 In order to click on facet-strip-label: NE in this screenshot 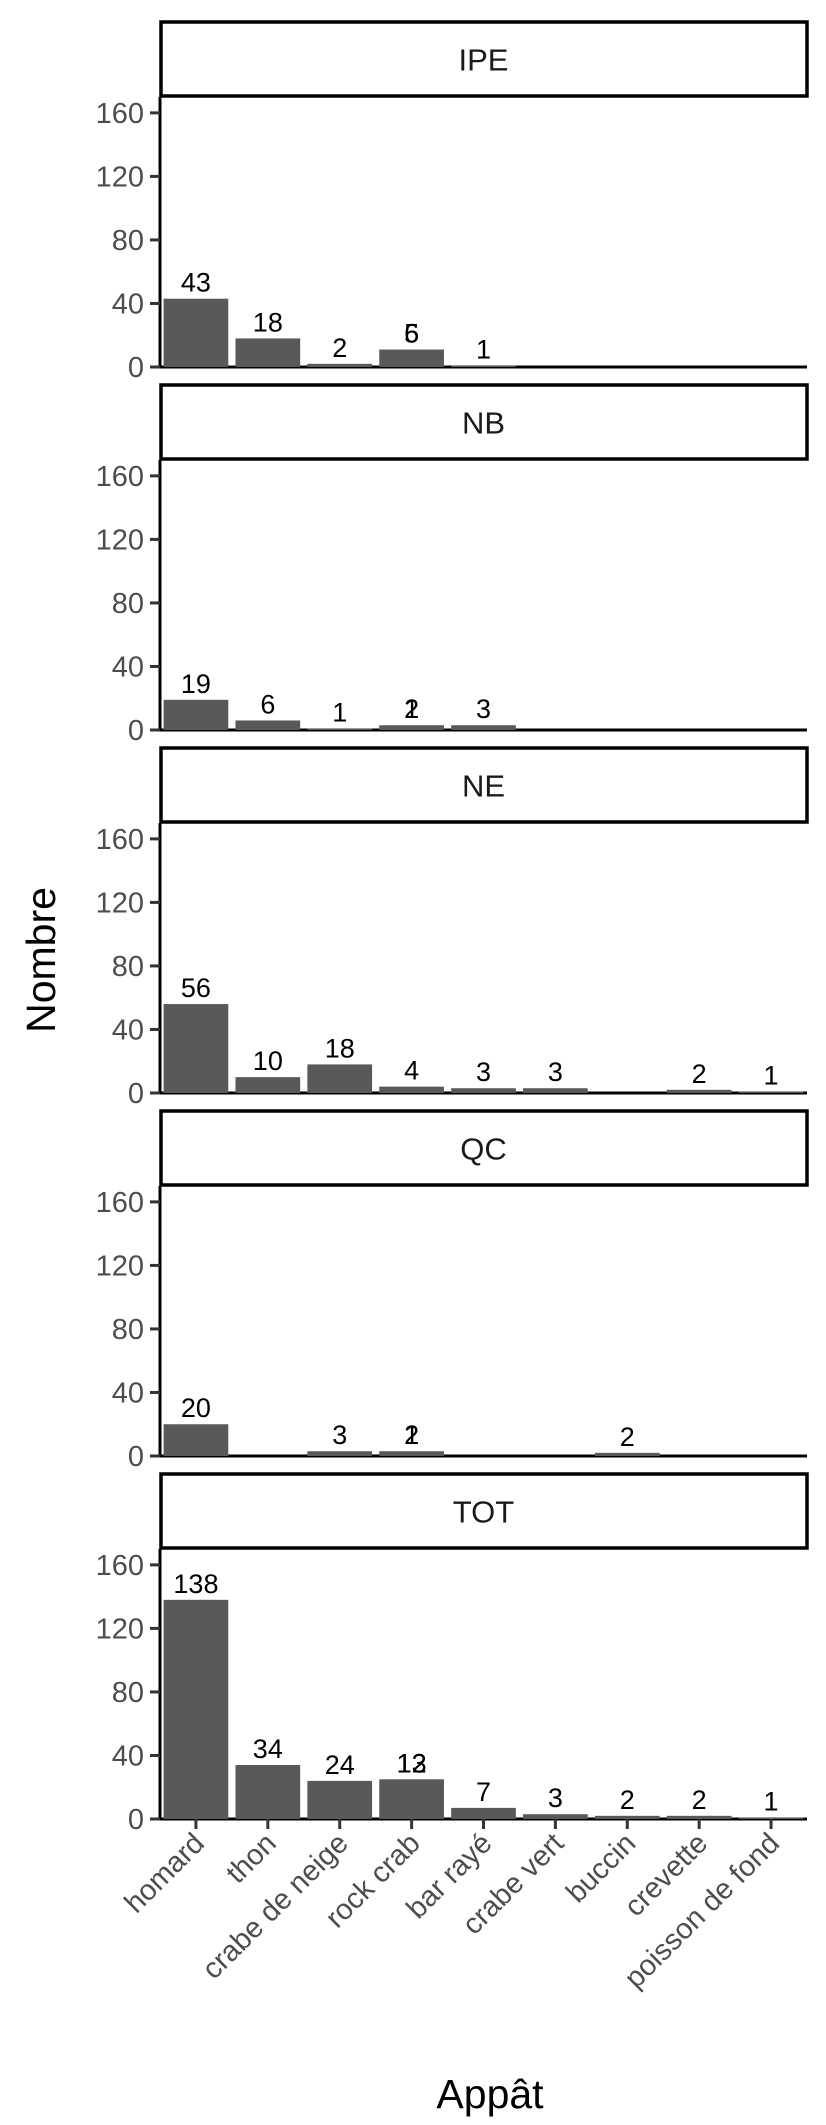, I will do `click(483, 786)`.